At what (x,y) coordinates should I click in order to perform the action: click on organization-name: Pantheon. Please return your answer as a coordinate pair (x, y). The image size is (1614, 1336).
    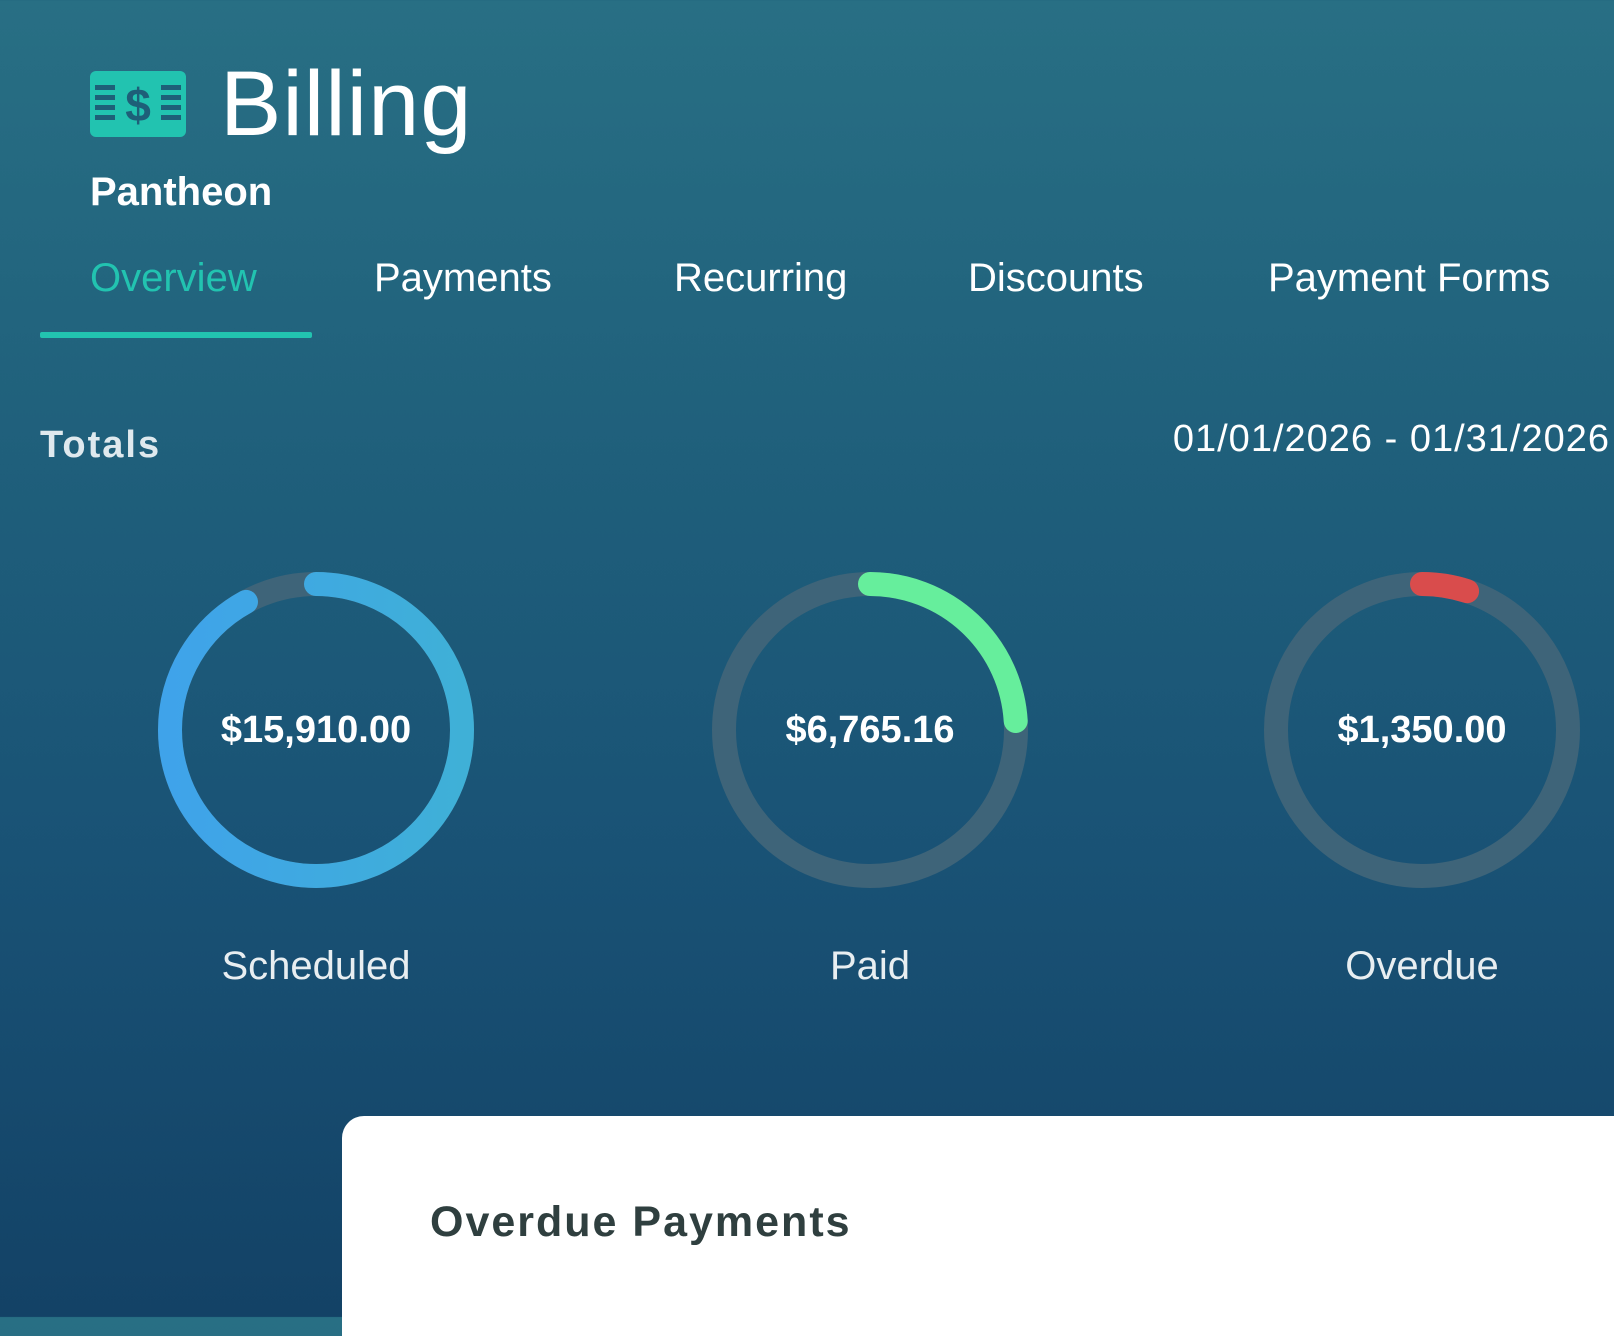
    Looking at the image, I should click on (181, 192).